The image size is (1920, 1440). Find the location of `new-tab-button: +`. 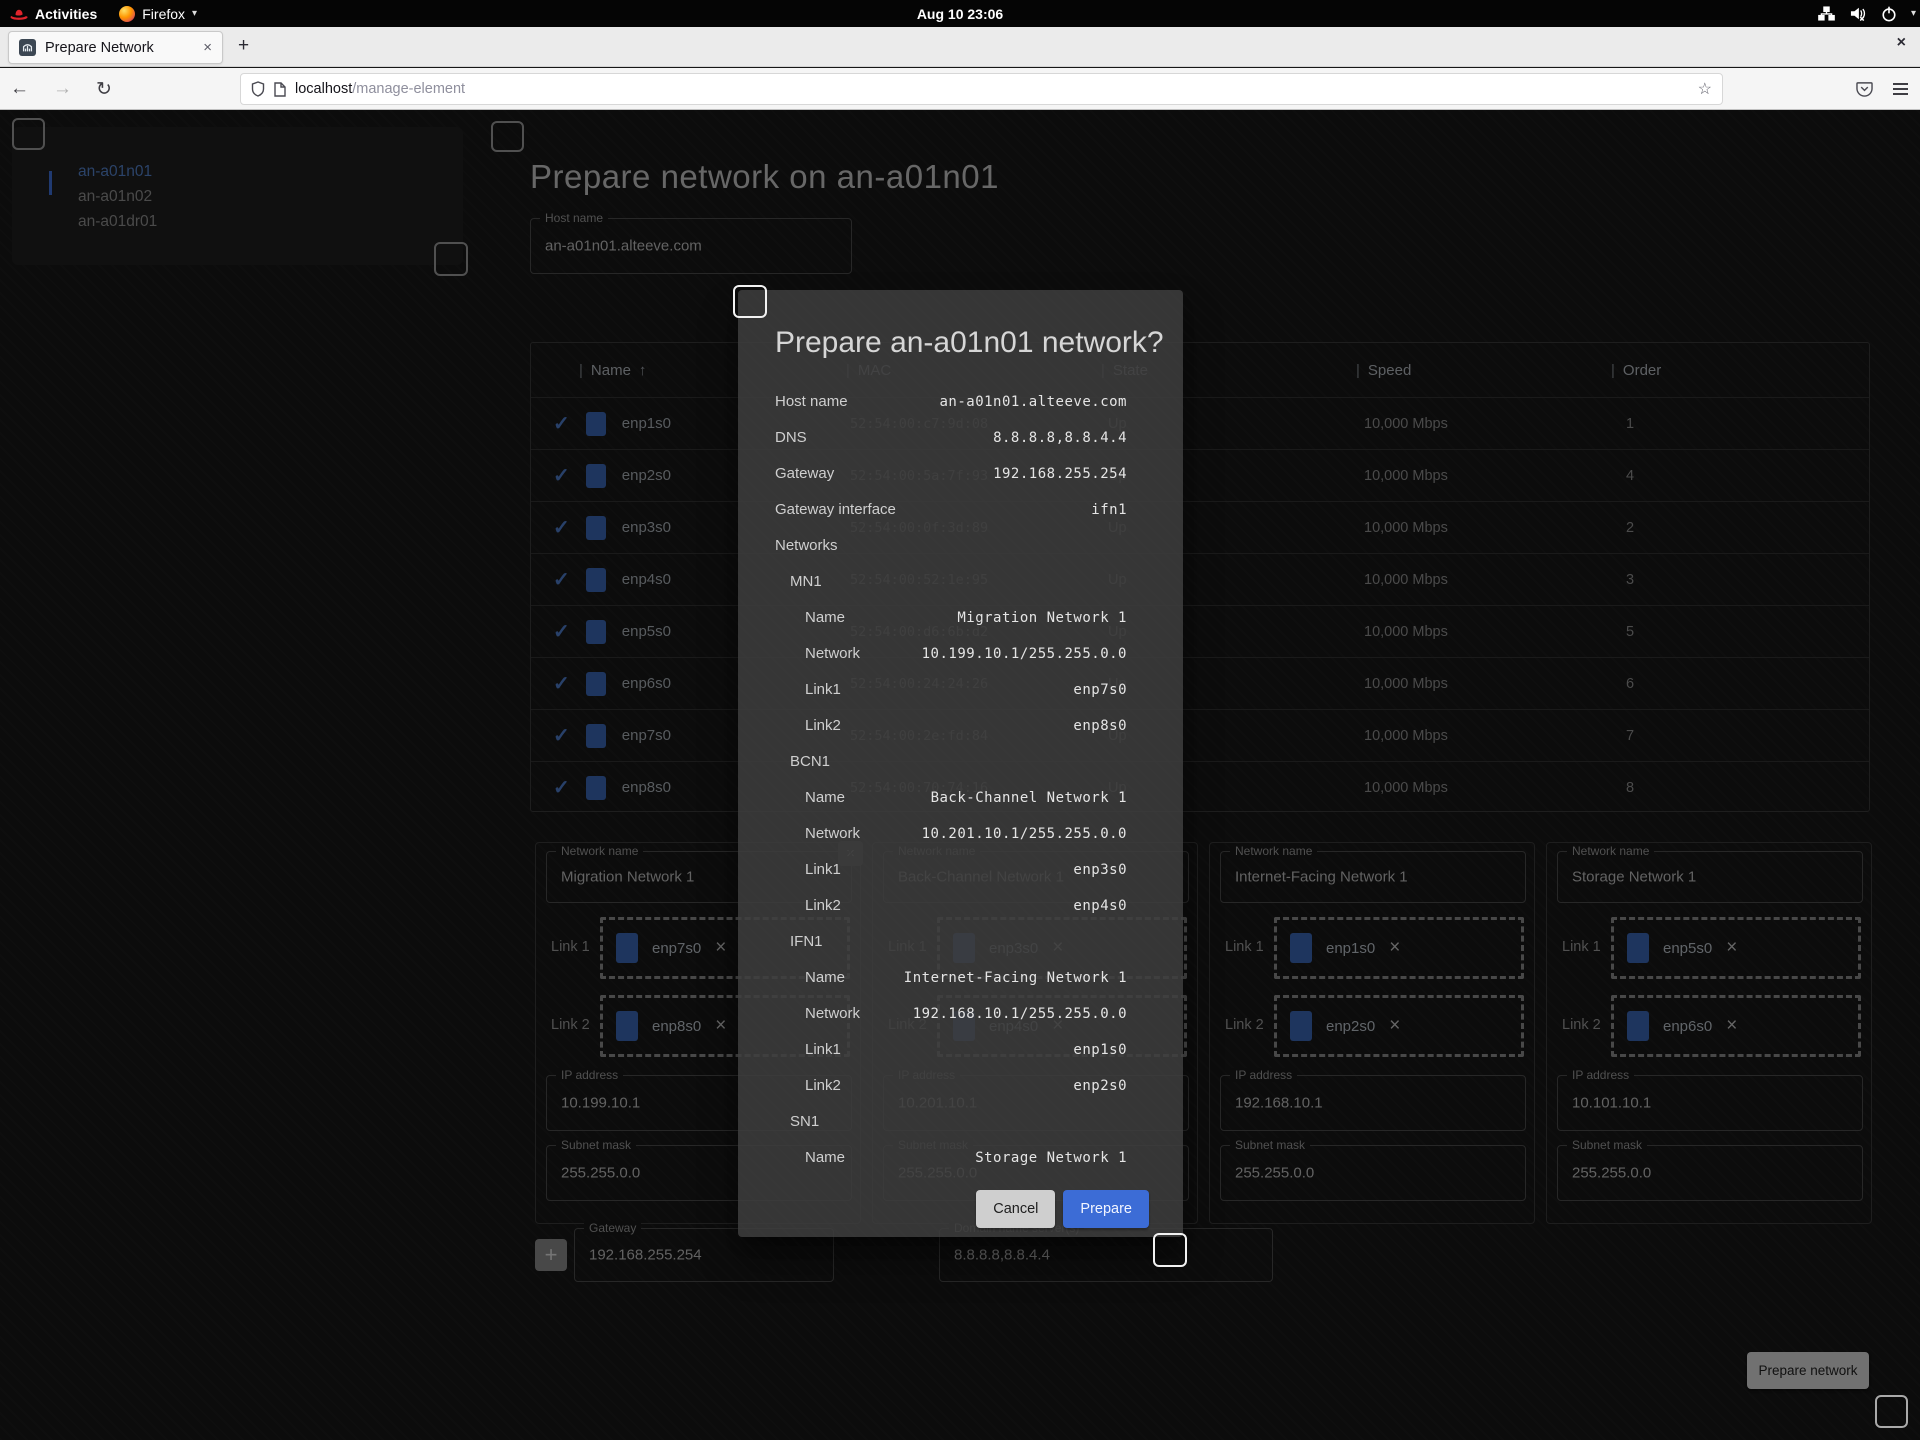

new-tab-button: + is located at coordinates (244, 45).